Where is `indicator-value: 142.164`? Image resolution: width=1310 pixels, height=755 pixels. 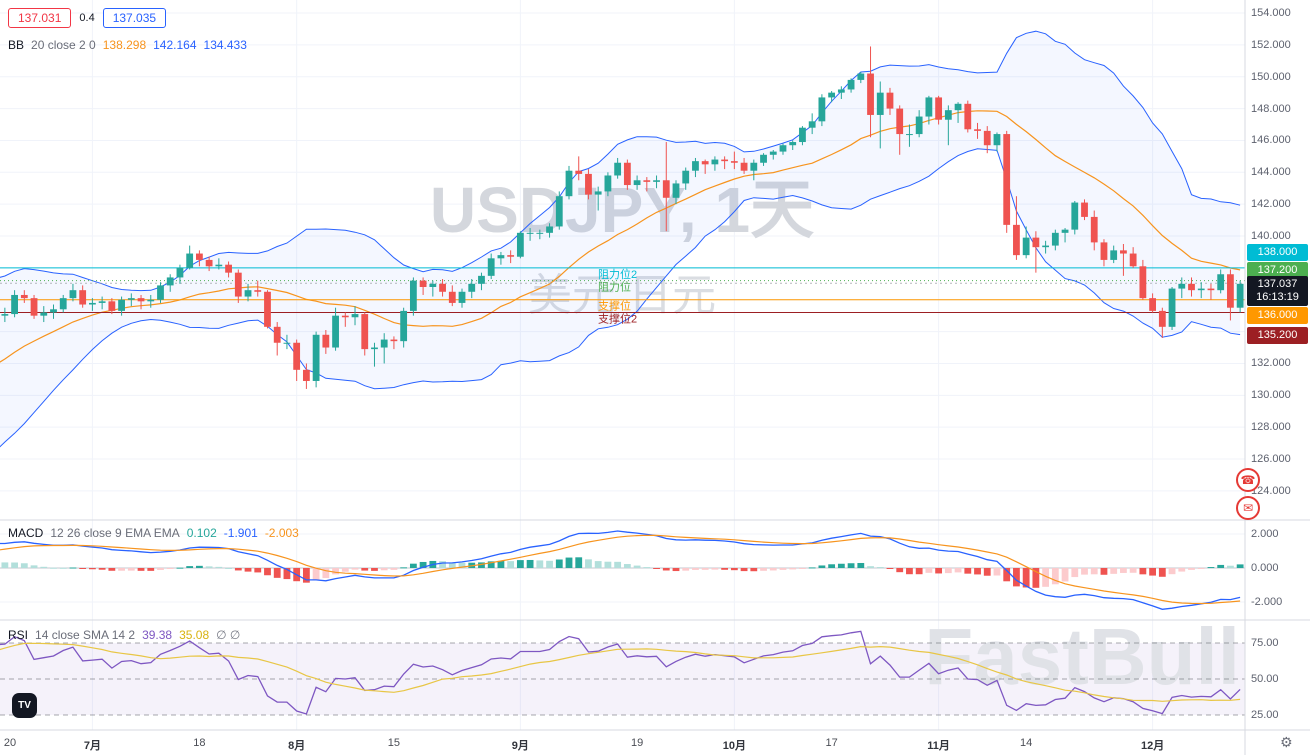 indicator-value: 142.164 is located at coordinates (175, 45).